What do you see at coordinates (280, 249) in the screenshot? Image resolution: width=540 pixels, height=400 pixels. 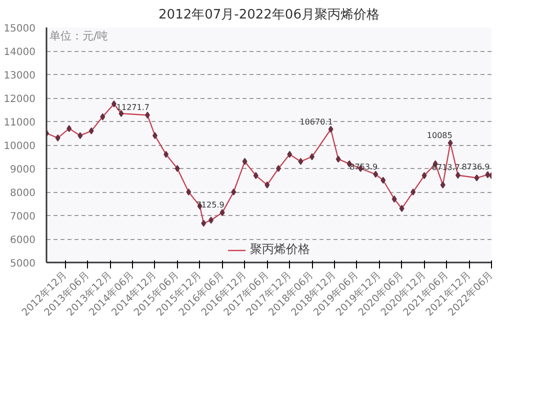 I see `legend-label: 聚丙烯价格` at bounding box center [280, 249].